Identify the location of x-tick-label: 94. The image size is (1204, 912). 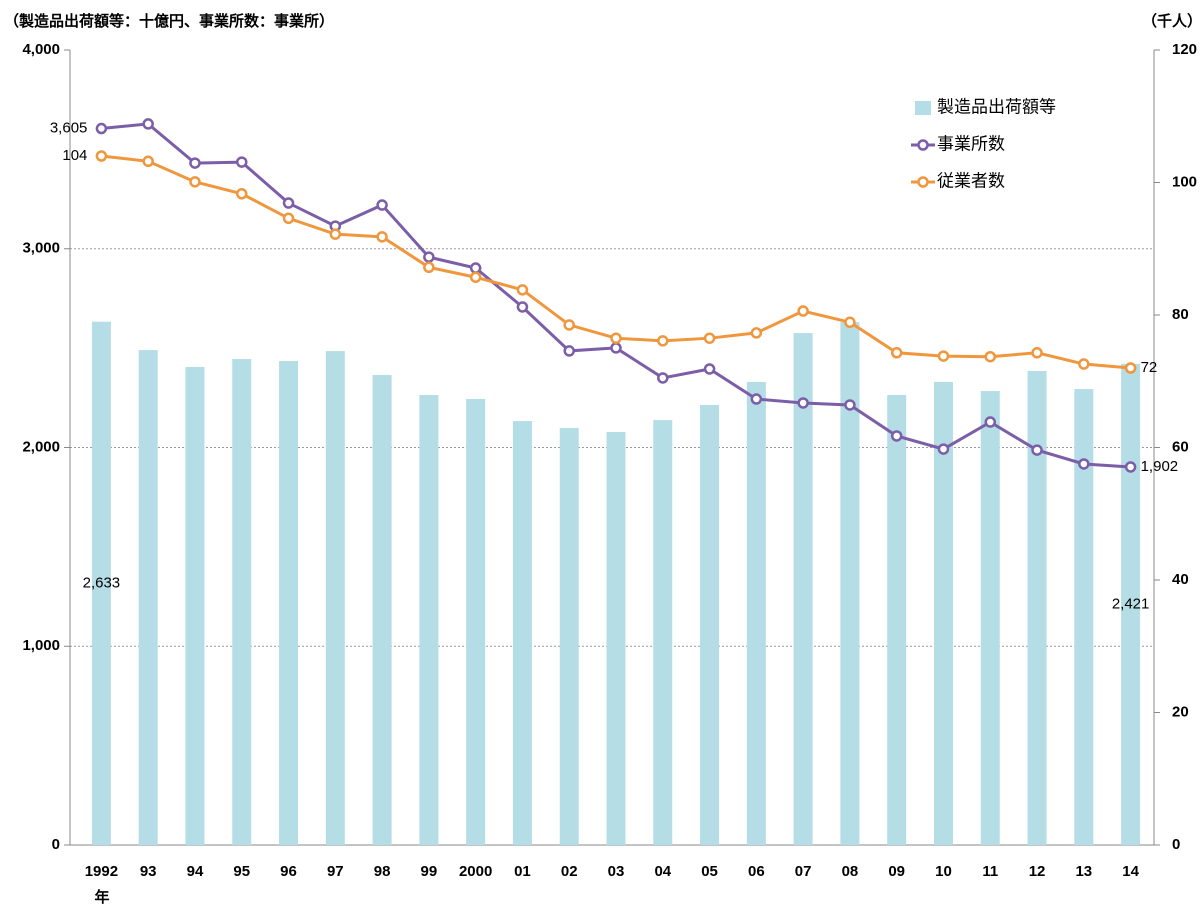
(195, 871).